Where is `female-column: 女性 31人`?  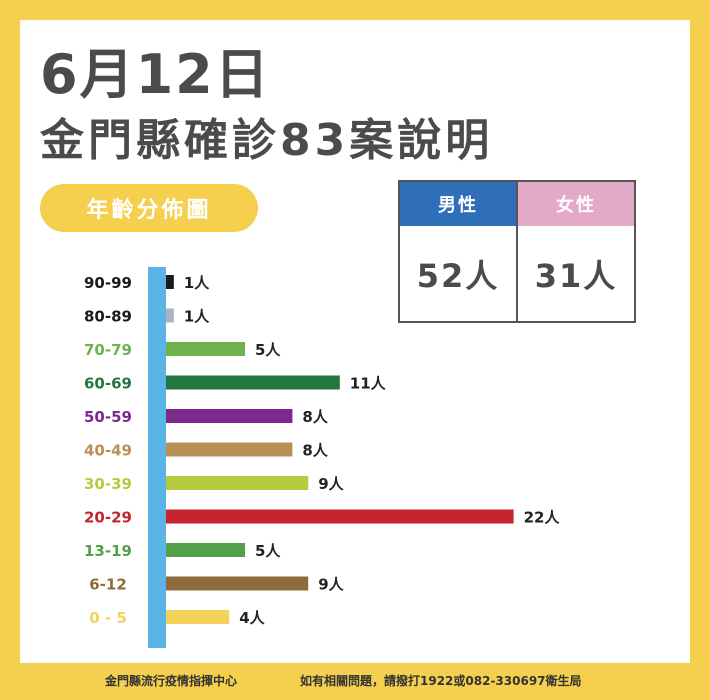
female-column: 女性 31人 is located at coordinates (575, 251).